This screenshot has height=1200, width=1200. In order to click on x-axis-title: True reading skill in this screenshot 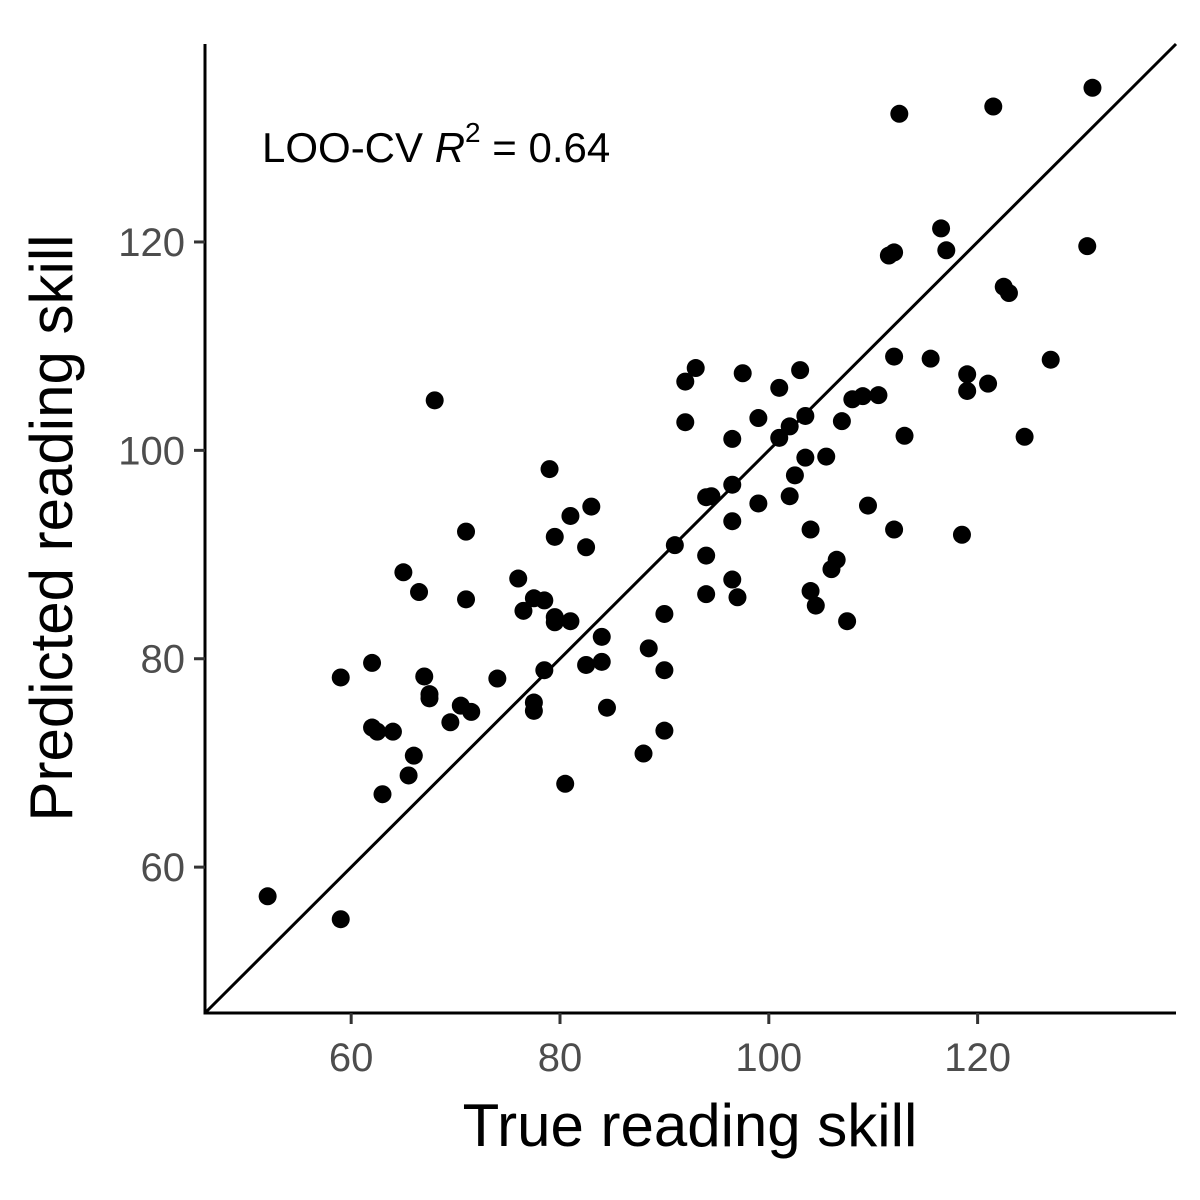, I will do `click(690, 1125)`.